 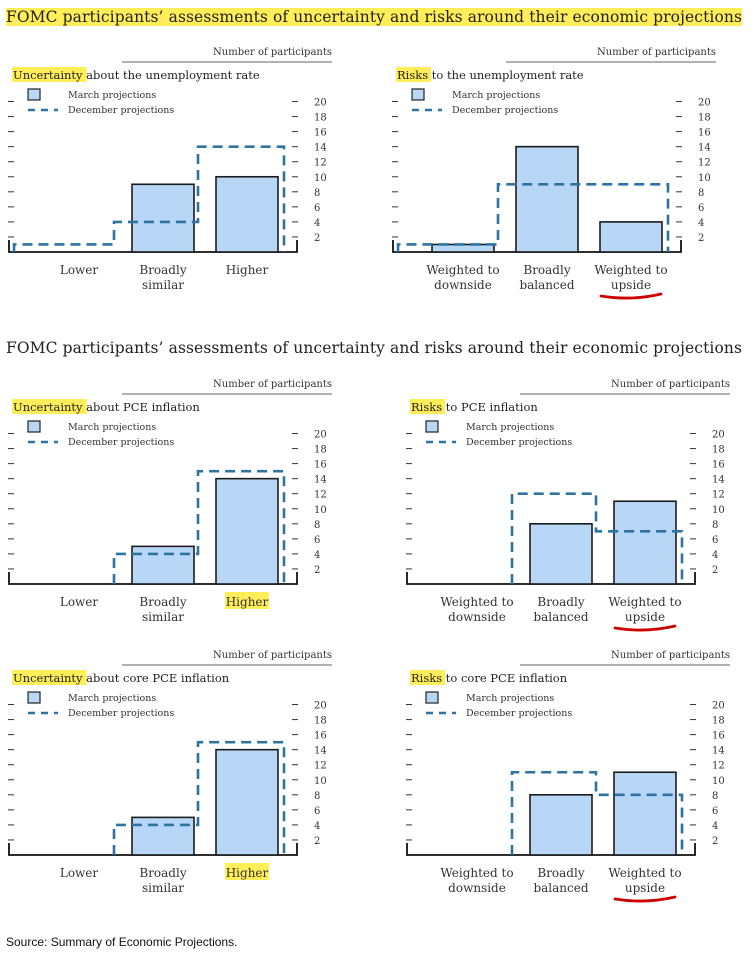 I want to click on panel-title: Uncertainty about PCE inflation, so click(x=106, y=407).